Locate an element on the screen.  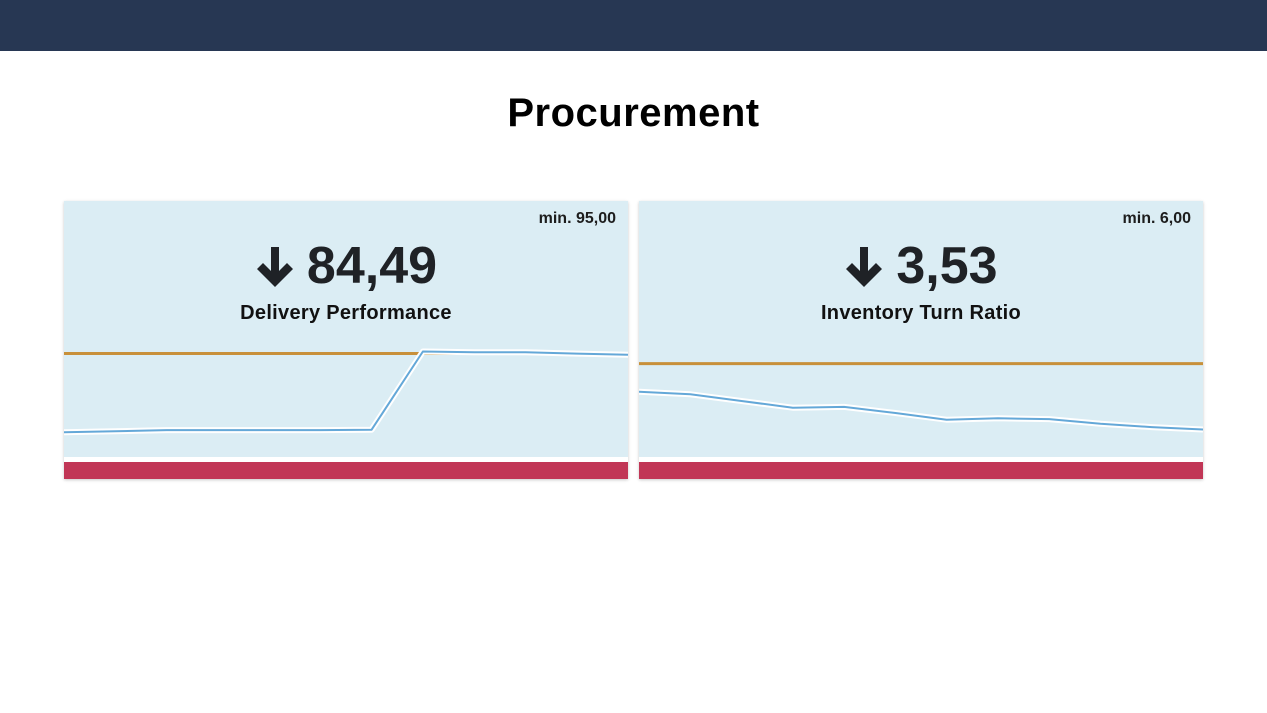
top-header-bar is located at coordinates (633, 25).